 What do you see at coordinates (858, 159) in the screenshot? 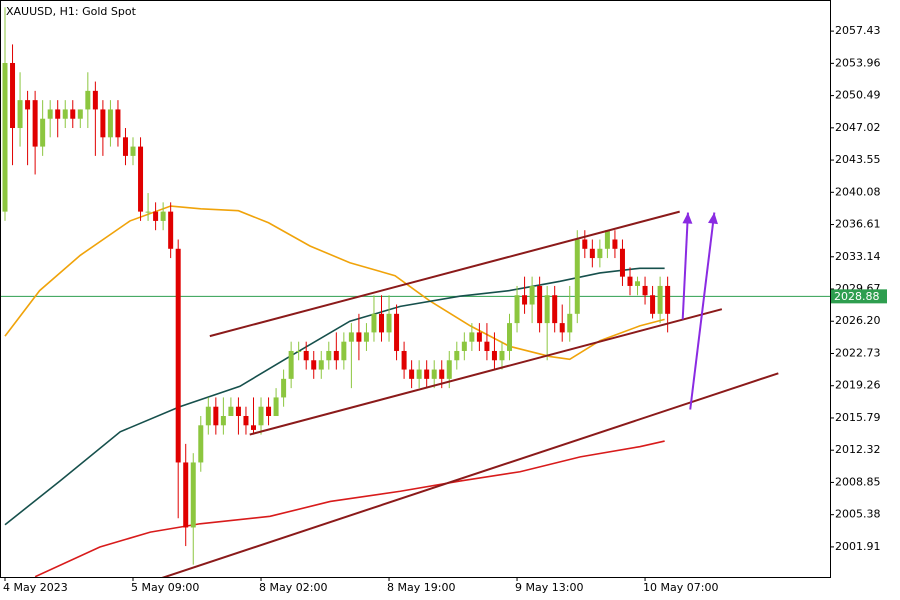
I see `y-tick-label: 2043.55` at bounding box center [858, 159].